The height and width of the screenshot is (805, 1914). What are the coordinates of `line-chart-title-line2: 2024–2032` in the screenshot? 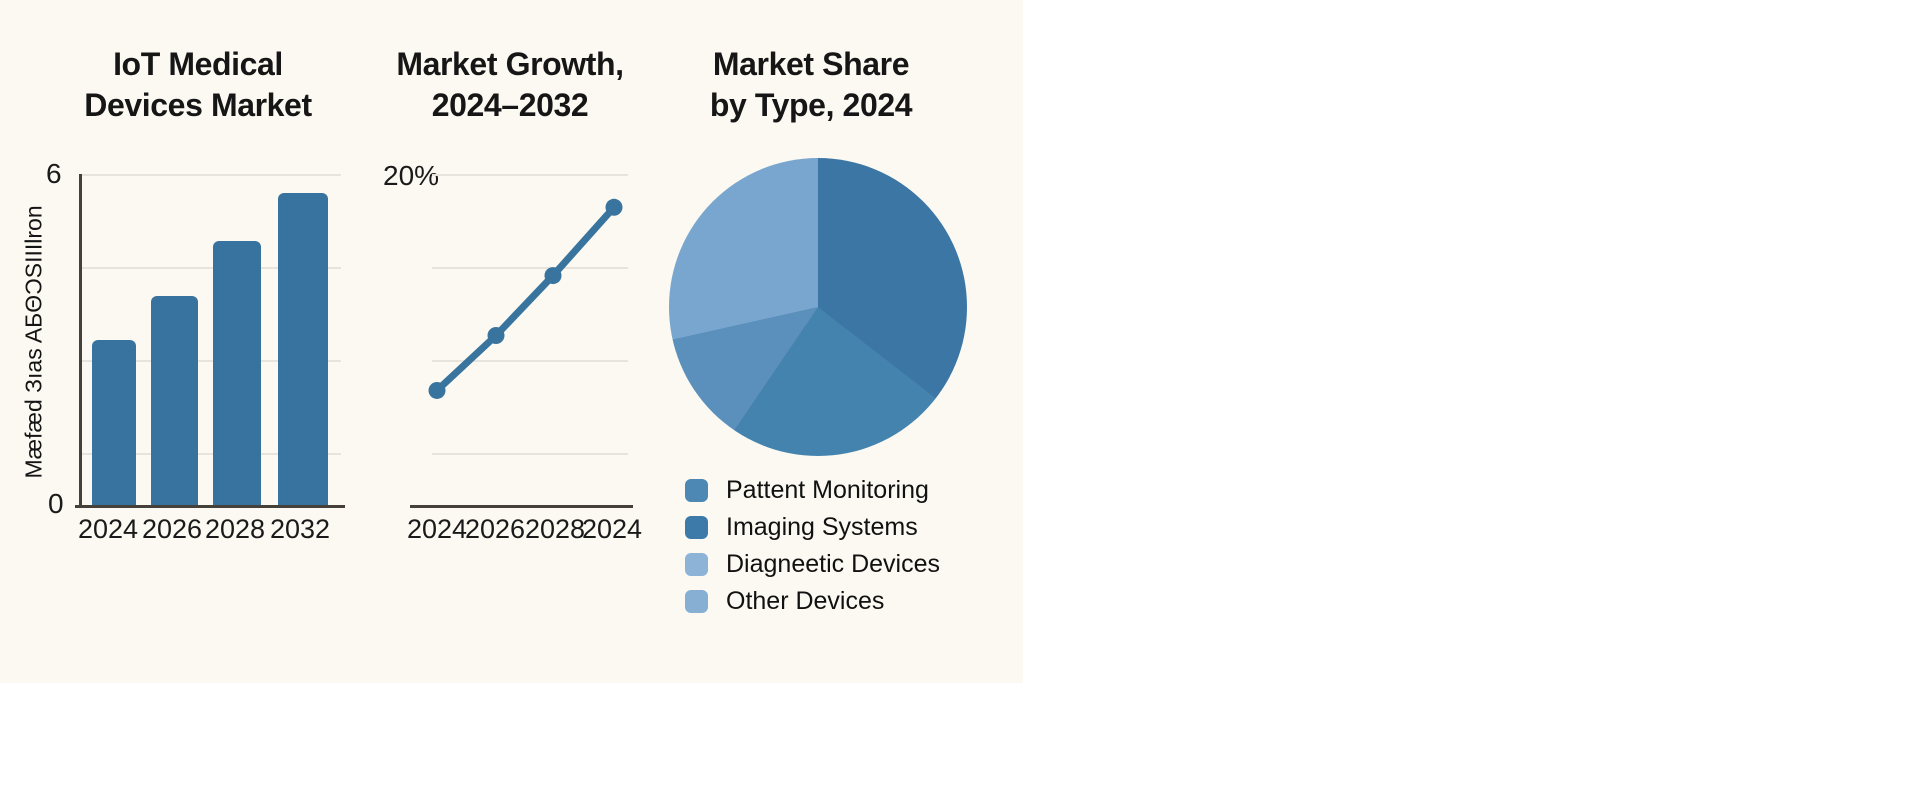 It's located at (510, 105).